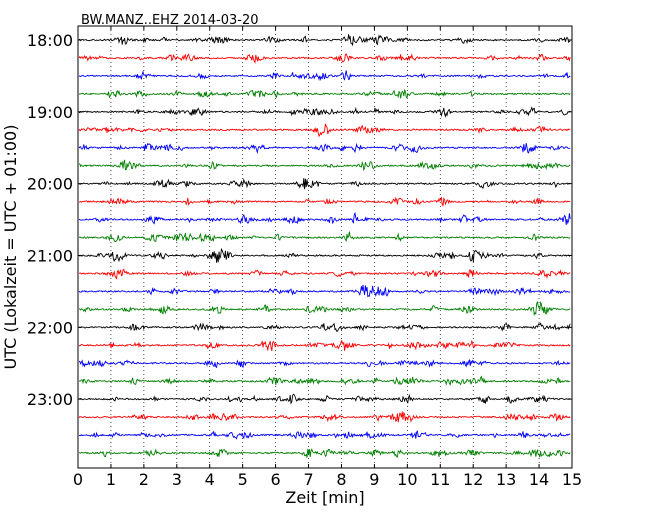  What do you see at coordinates (341, 479) in the screenshot?
I see `x-tick-label: 8` at bounding box center [341, 479].